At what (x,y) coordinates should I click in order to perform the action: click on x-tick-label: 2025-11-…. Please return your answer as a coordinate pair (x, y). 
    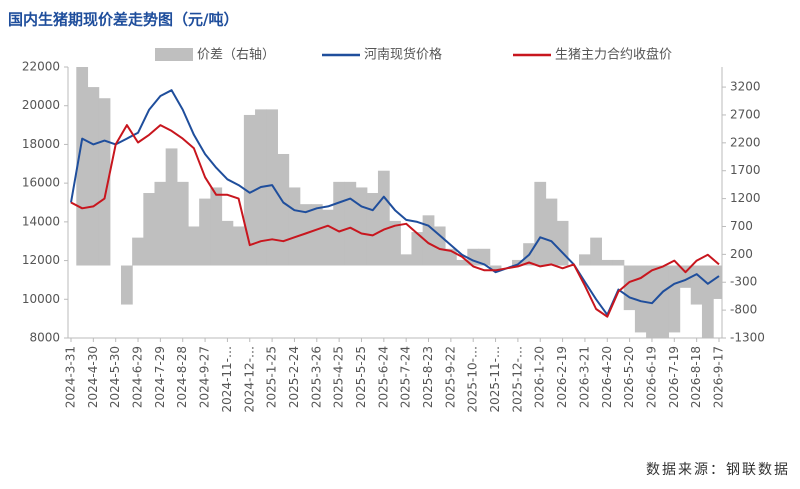
    Looking at the image, I should click on (495, 379).